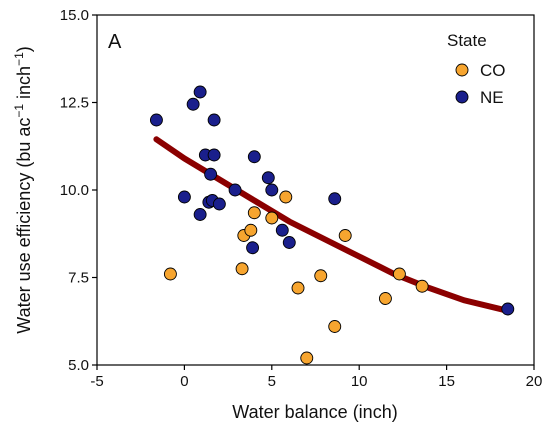 The image size is (550, 431). I want to click on y-axis-title-main: Water use efficiency (bu ac, so click(24, 226).